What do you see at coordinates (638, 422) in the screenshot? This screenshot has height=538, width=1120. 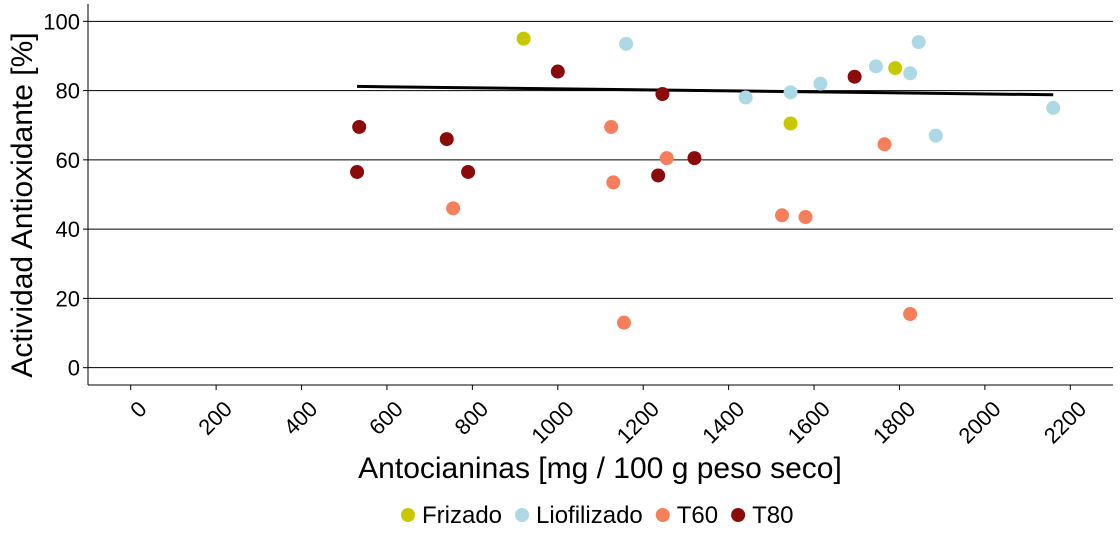 I see `x-tick-label: 1200` at bounding box center [638, 422].